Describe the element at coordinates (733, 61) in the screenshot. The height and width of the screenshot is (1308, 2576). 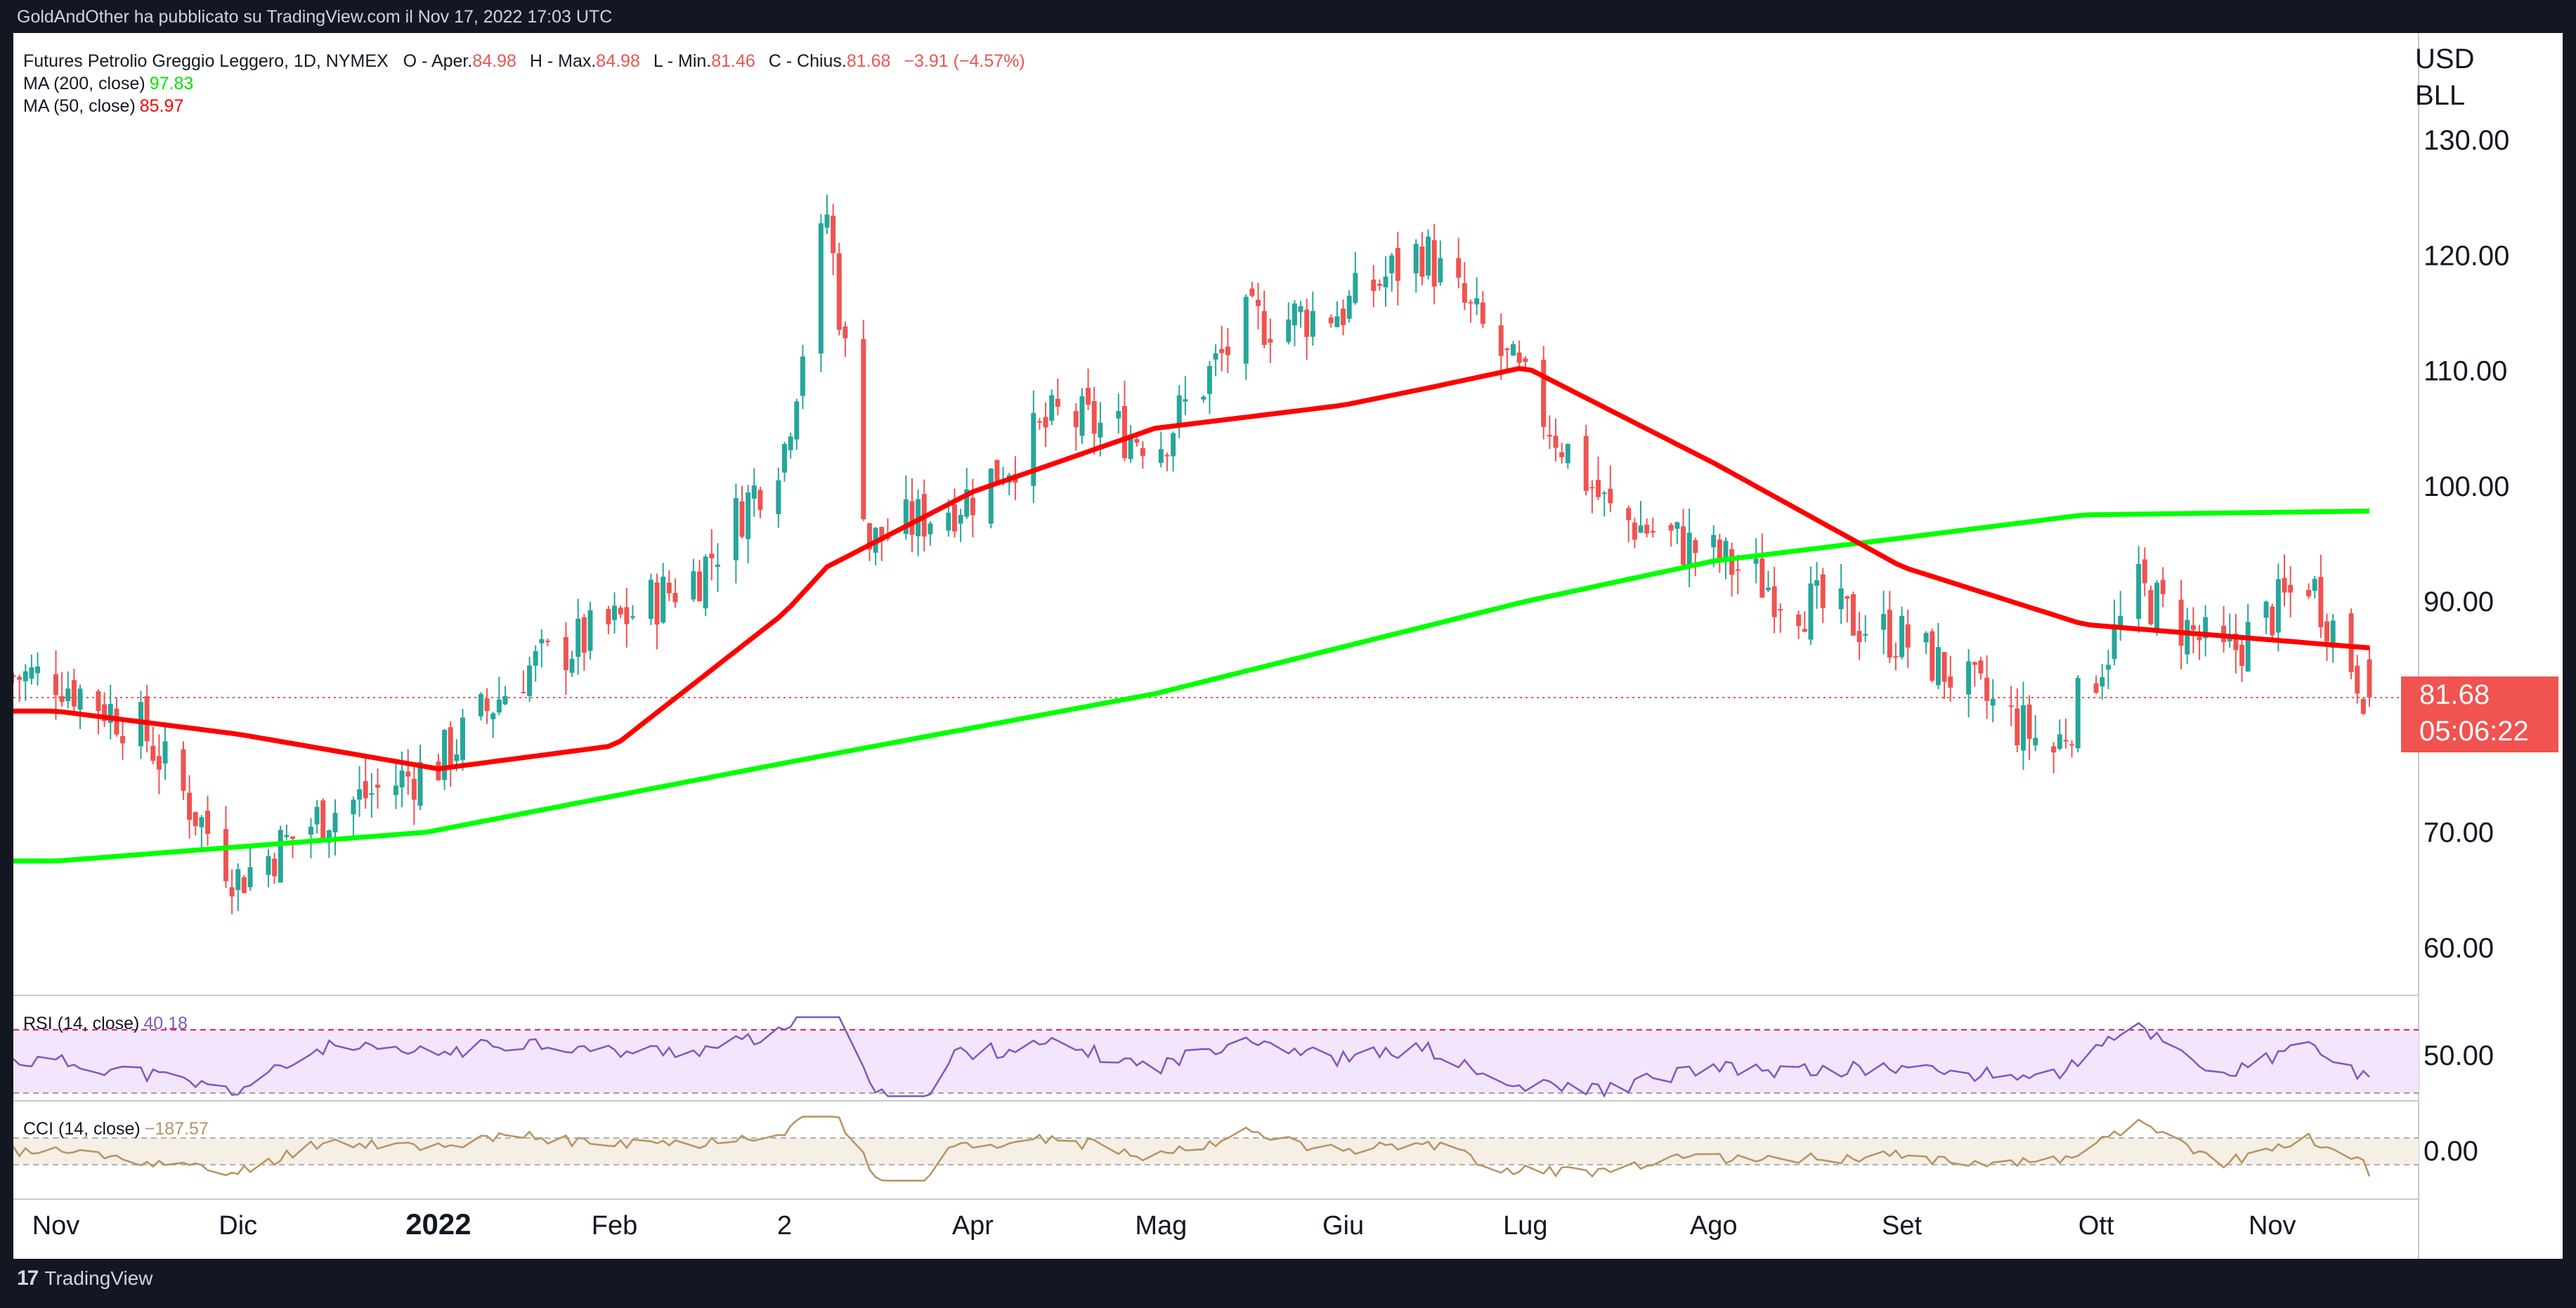
I see `legend-low-value: 81.46` at that location.